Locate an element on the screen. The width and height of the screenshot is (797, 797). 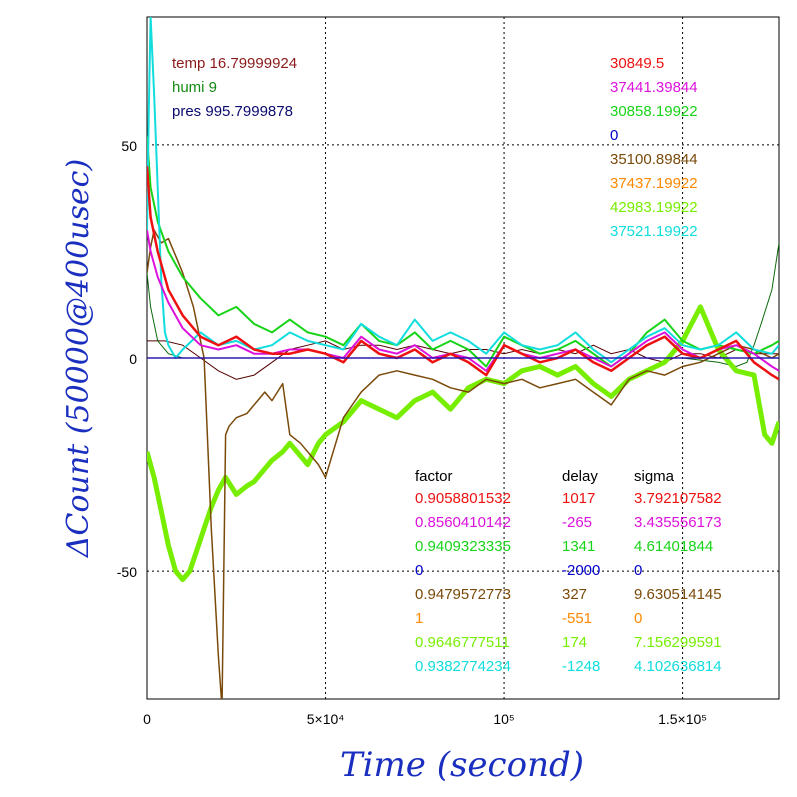
count-label-6: 42983.19922 is located at coordinates (654, 207).